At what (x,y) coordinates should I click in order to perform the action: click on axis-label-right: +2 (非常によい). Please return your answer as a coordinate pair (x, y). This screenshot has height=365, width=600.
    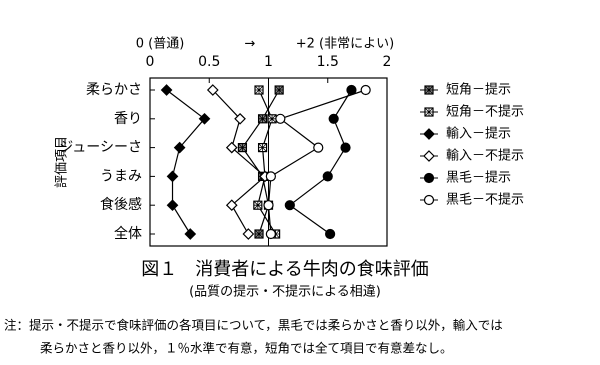
    Looking at the image, I should click on (345, 44).